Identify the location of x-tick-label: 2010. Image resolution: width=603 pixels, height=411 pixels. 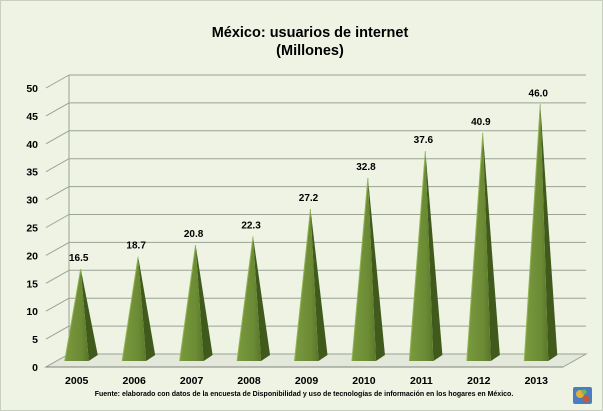
(364, 381).